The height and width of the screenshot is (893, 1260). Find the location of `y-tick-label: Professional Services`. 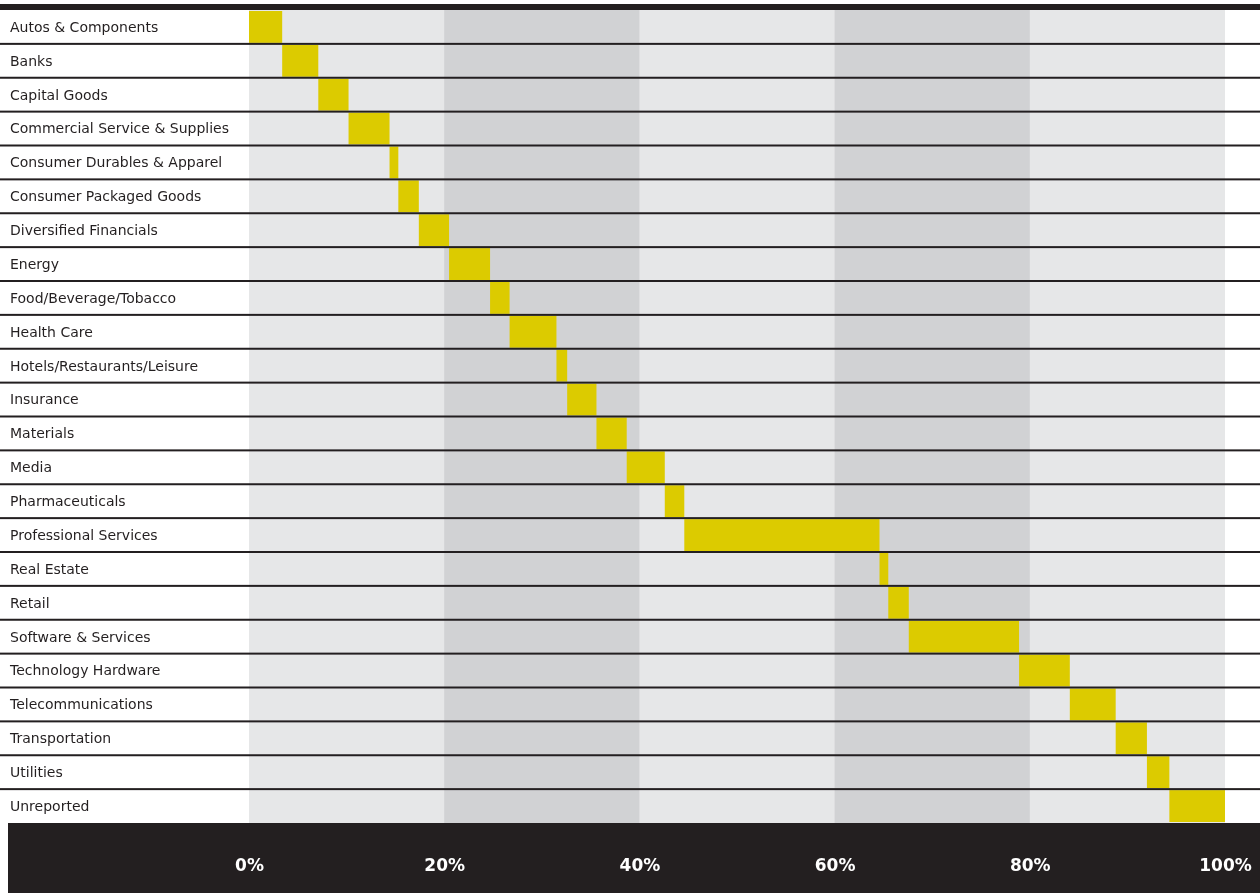

y-tick-label: Professional Services is located at coordinates (84, 534).